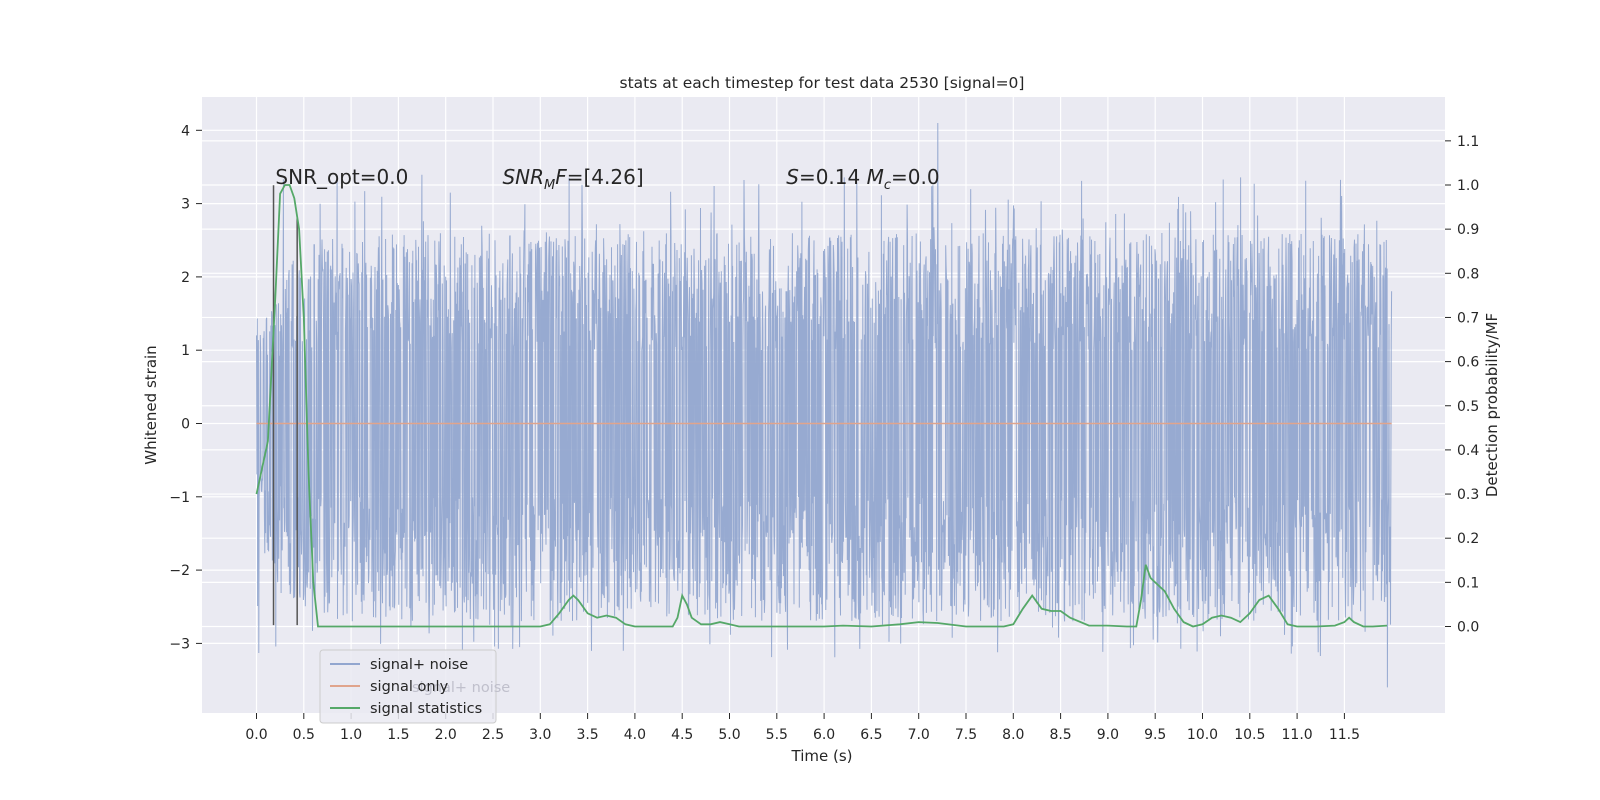  Describe the element at coordinates (1468, 583) in the screenshot. I see `y-tick-label-right: 0.1` at that location.